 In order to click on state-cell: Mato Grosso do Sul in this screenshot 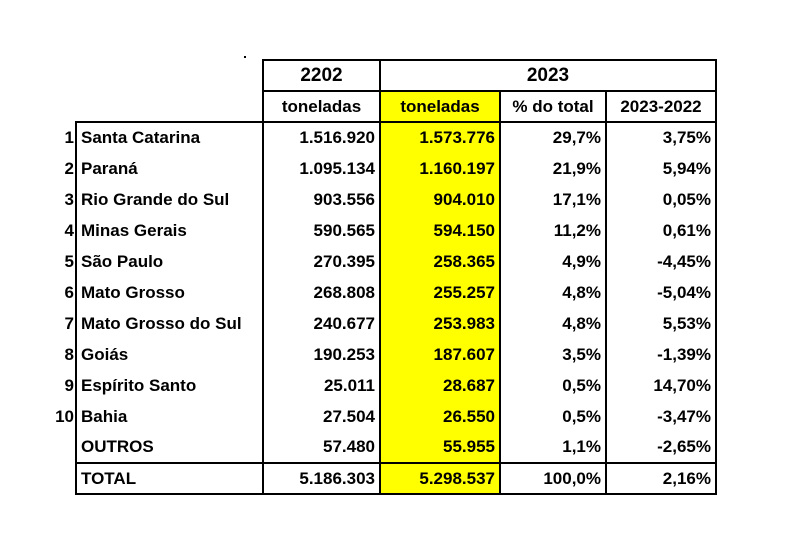, I will do `click(169, 323)`.